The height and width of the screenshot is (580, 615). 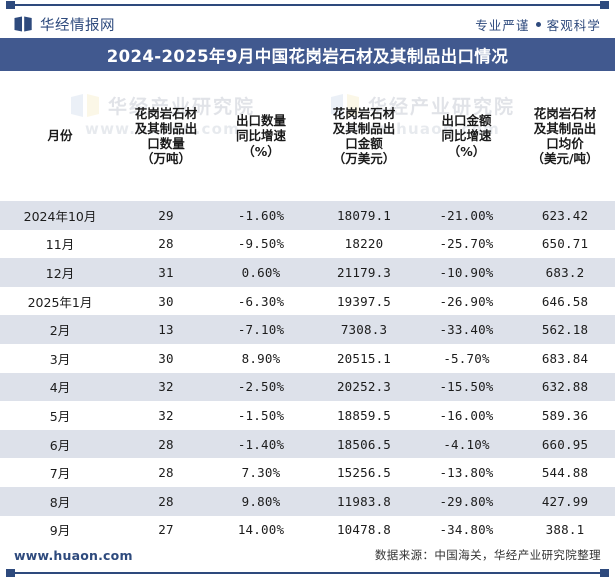 I want to click on table-row: 8月 28 9.80% 11983.8 -29.80% 427.99, so click(x=307, y=501).